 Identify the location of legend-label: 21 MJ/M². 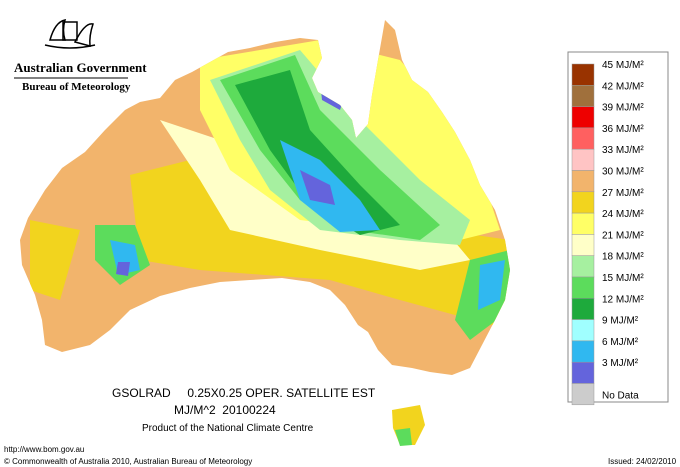
(623, 235).